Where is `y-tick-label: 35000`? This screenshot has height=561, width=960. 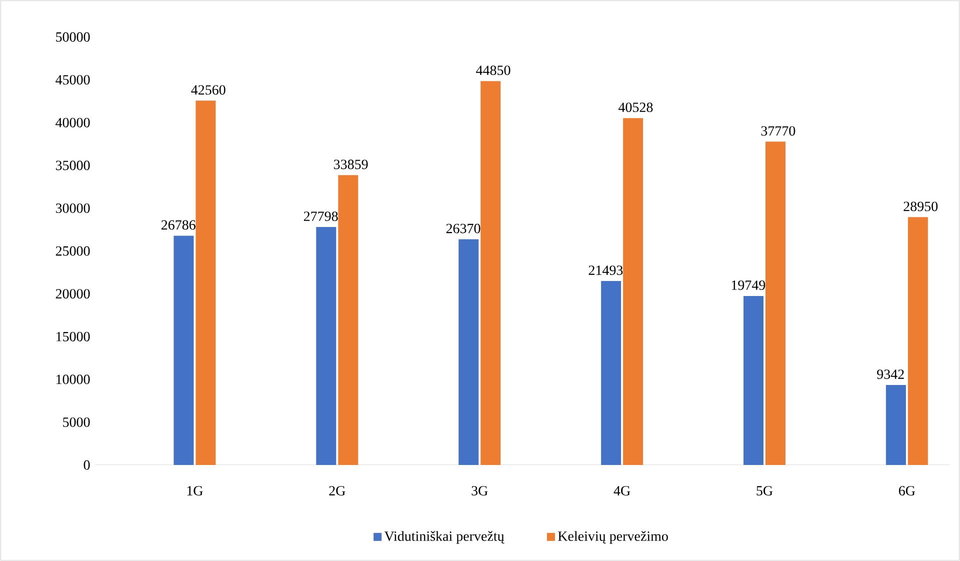
y-tick-label: 35000 is located at coordinates (73, 165).